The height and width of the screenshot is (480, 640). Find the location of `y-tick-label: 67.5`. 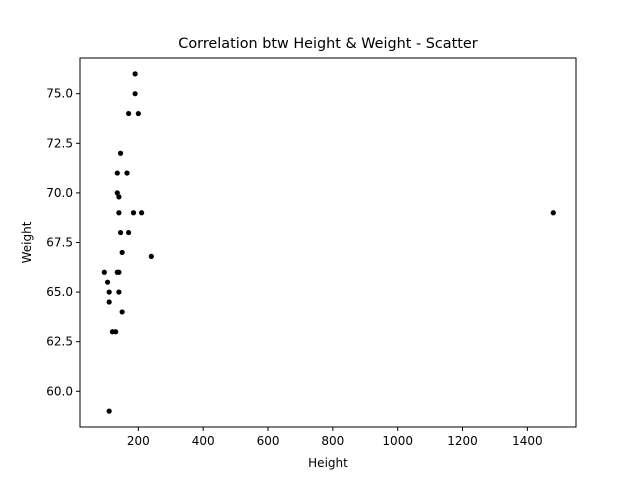

y-tick-label: 67.5 is located at coordinates (59, 243).